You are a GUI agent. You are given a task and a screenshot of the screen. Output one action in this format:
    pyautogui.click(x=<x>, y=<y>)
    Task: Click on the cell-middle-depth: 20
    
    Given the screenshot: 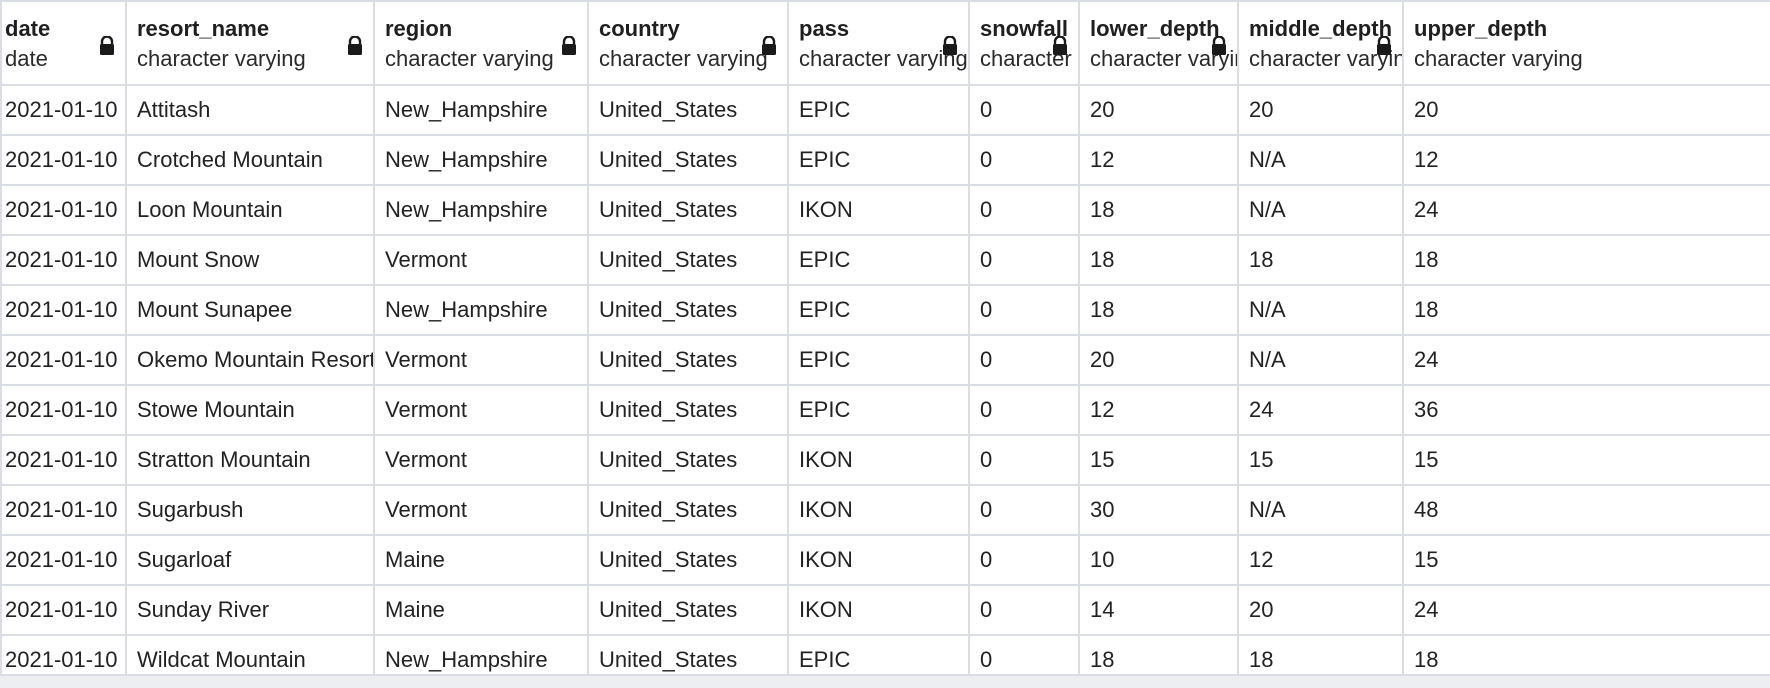 What is the action you would take?
    pyautogui.click(x=1320, y=610)
    